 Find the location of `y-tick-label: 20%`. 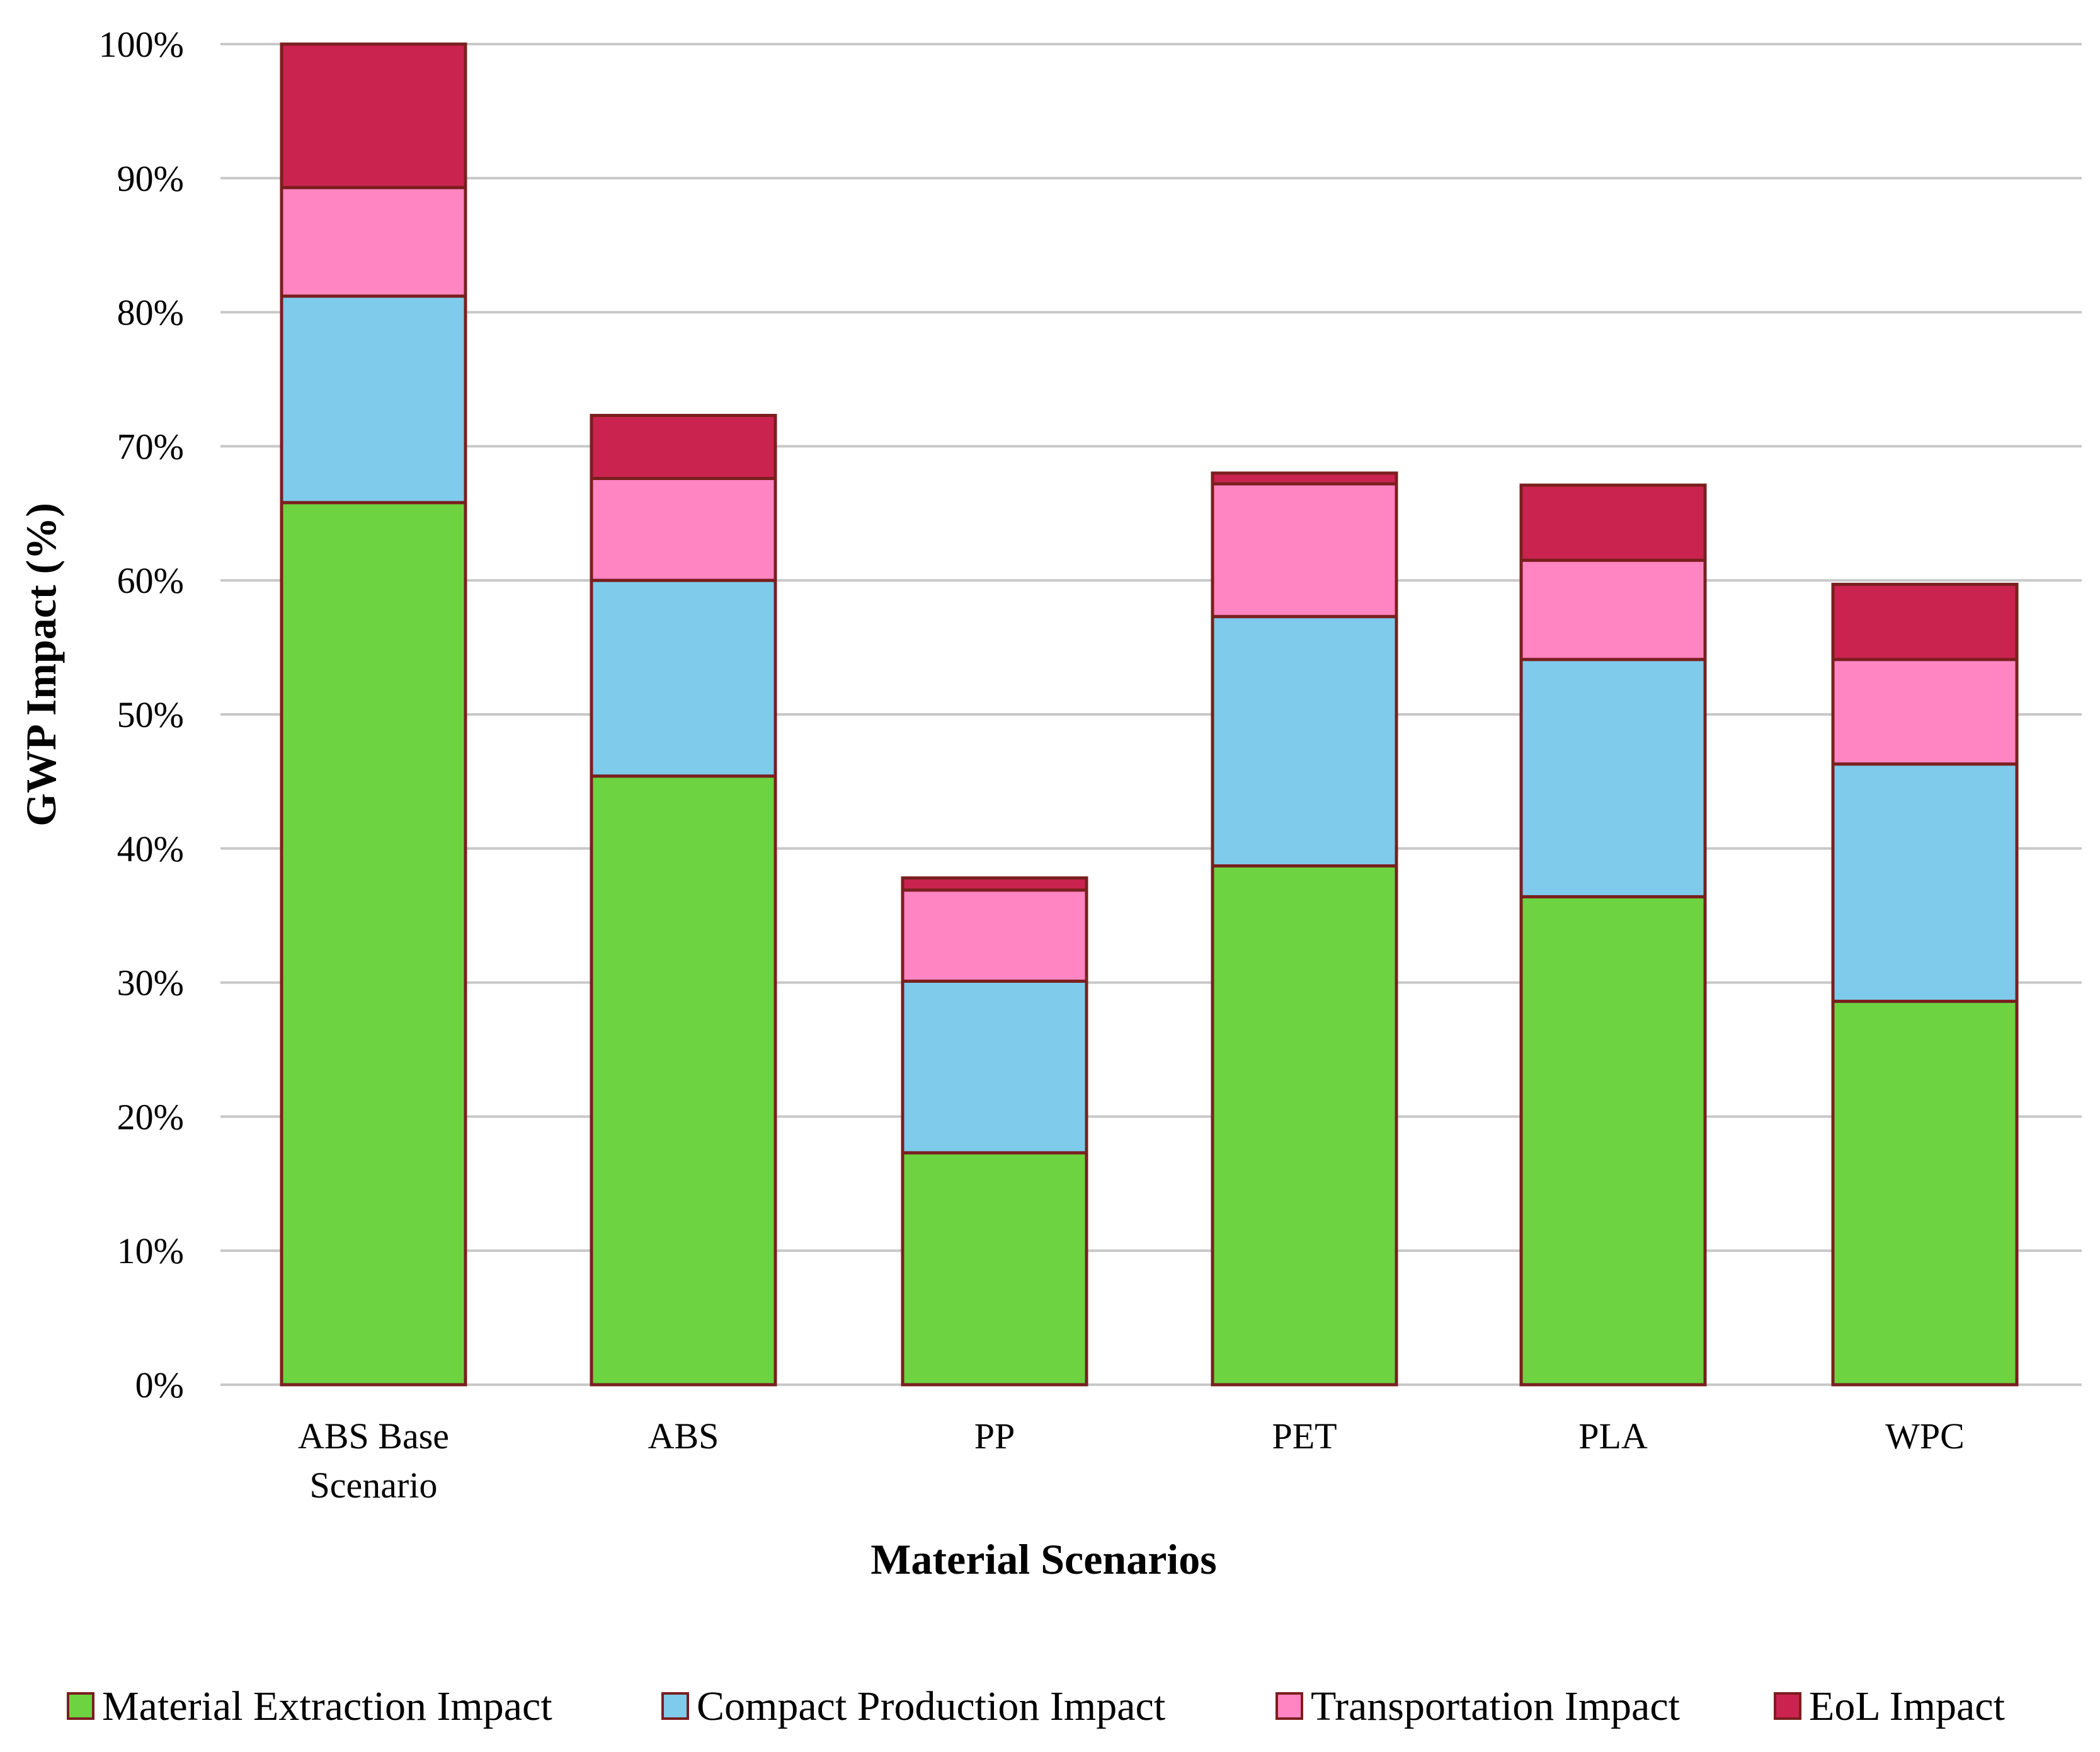

y-tick-label: 20% is located at coordinates (150, 1116).